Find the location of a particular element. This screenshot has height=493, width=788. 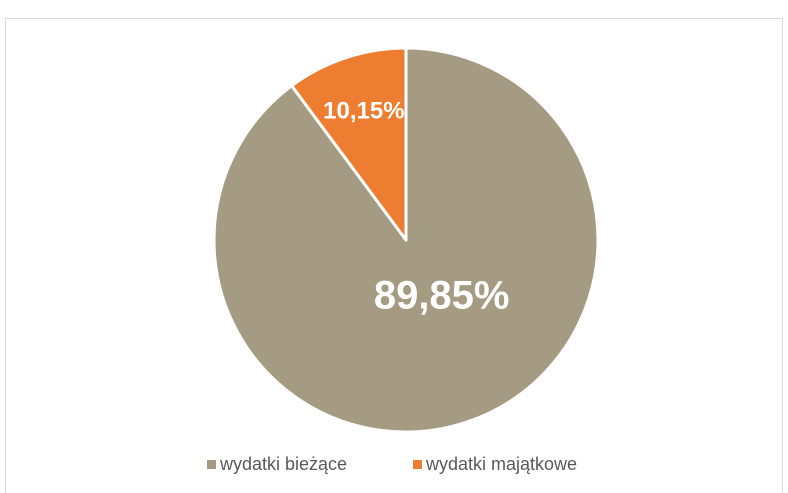

data-label: 10,15% is located at coordinates (363, 111).